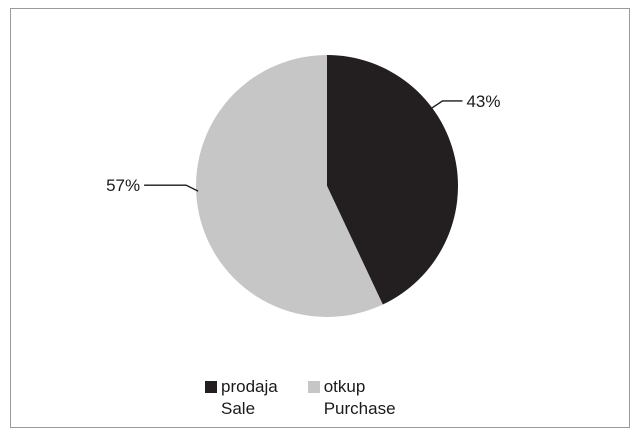  Describe the element at coordinates (314, 387) in the screenshot. I see `legend-swatch-purchase` at that location.